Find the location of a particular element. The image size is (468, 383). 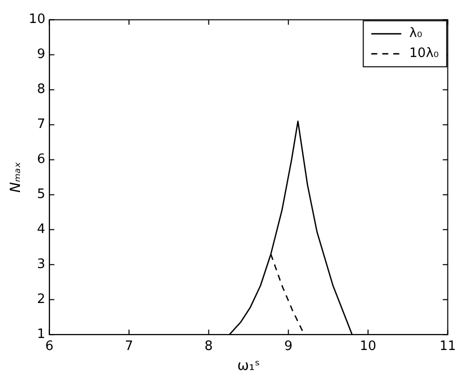

x-tick-label: 9 is located at coordinates (288, 346).